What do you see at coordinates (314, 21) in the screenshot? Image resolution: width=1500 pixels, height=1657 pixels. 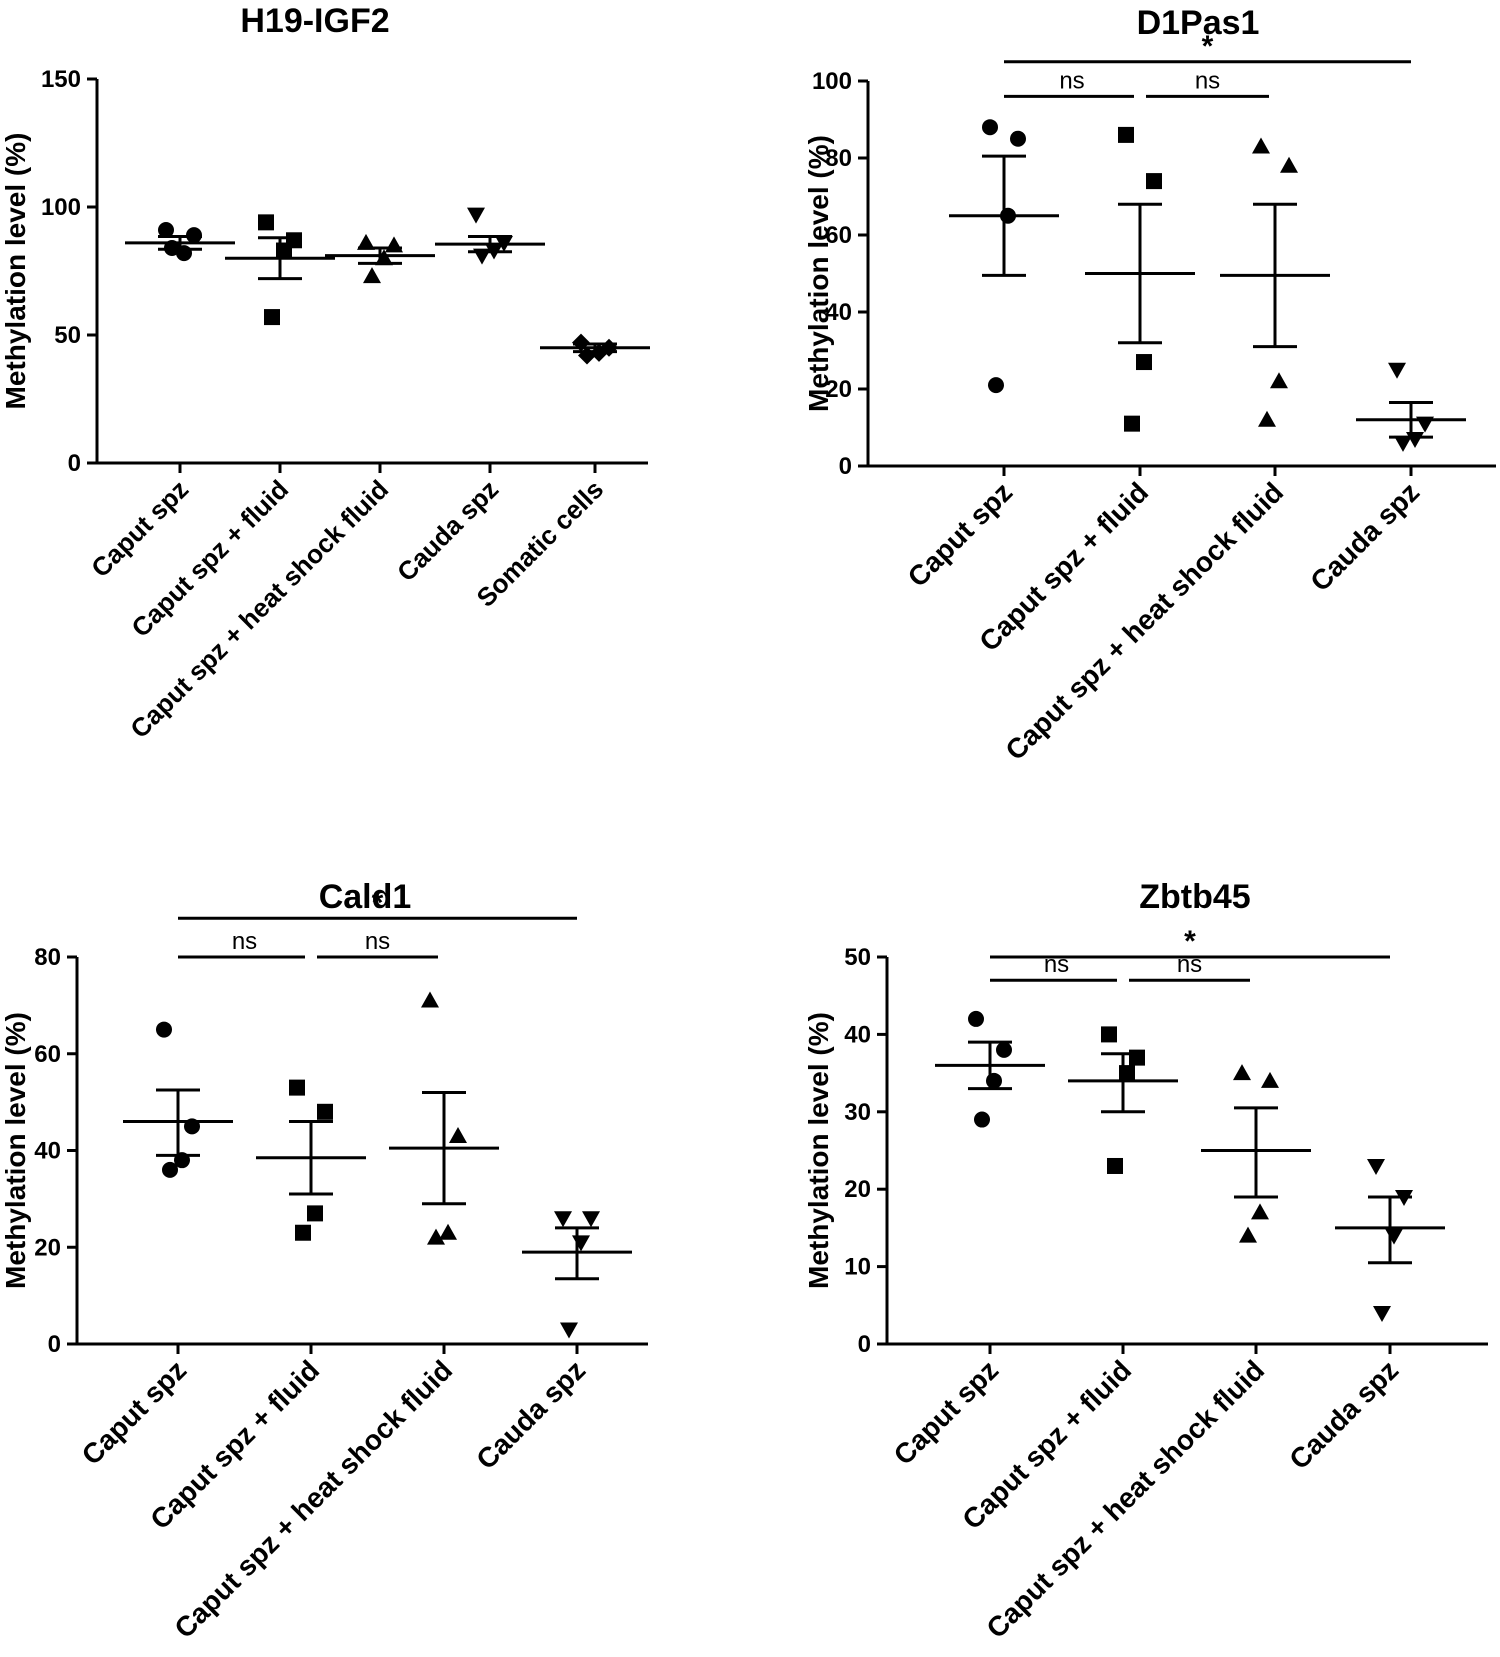 I see `chart-title: H19-IGF2` at bounding box center [314, 21].